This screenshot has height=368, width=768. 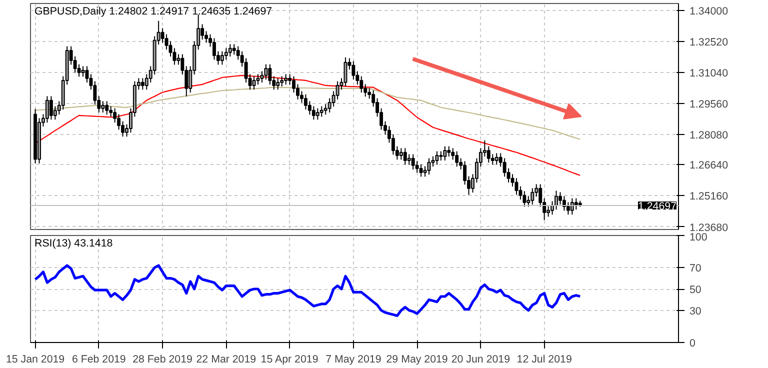 What do you see at coordinates (693, 344) in the screenshot?
I see `y-tick-label: 0` at bounding box center [693, 344].